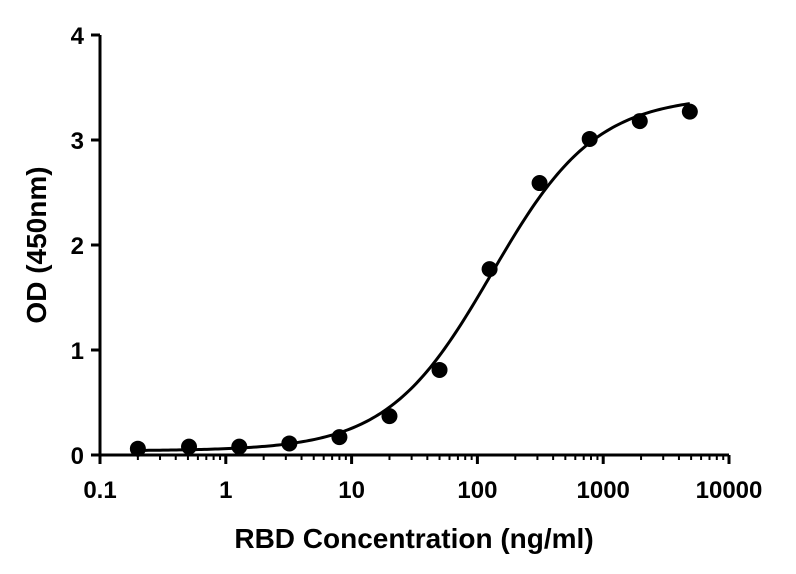 The width and height of the screenshot is (796, 574). What do you see at coordinates (729, 490) in the screenshot?
I see `x-tick-label: 10000` at bounding box center [729, 490].